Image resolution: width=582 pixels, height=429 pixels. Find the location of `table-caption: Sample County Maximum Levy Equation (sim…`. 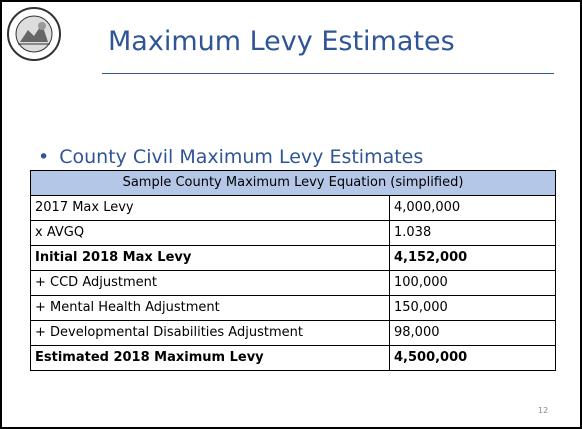

table-caption: Sample County Maximum Levy Equation (sim… is located at coordinates (293, 183).